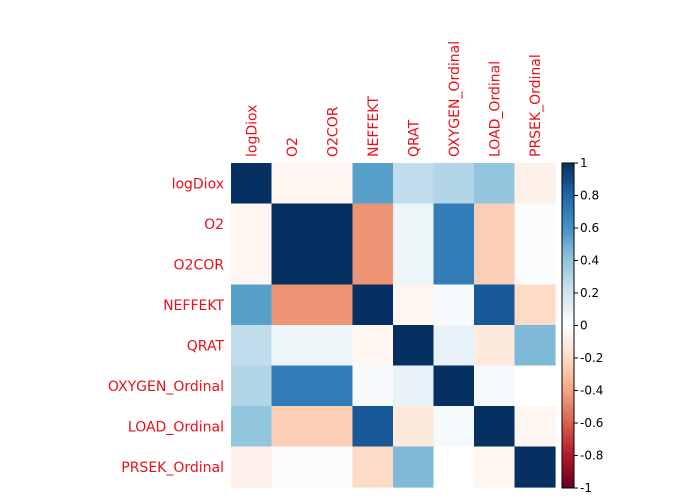 The height and width of the screenshot is (500, 673). What do you see at coordinates (584, 326) in the screenshot?
I see `colorbar-tick-label: 0` at bounding box center [584, 326].